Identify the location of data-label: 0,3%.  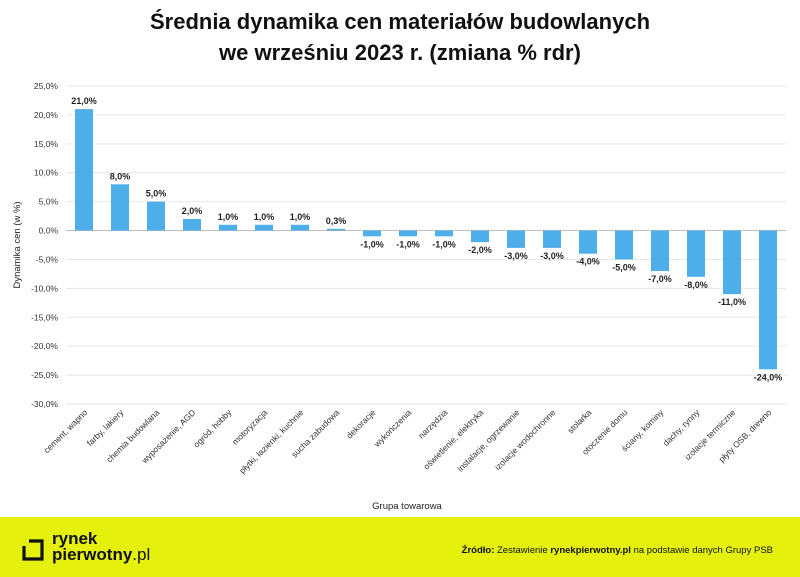
(336, 221).